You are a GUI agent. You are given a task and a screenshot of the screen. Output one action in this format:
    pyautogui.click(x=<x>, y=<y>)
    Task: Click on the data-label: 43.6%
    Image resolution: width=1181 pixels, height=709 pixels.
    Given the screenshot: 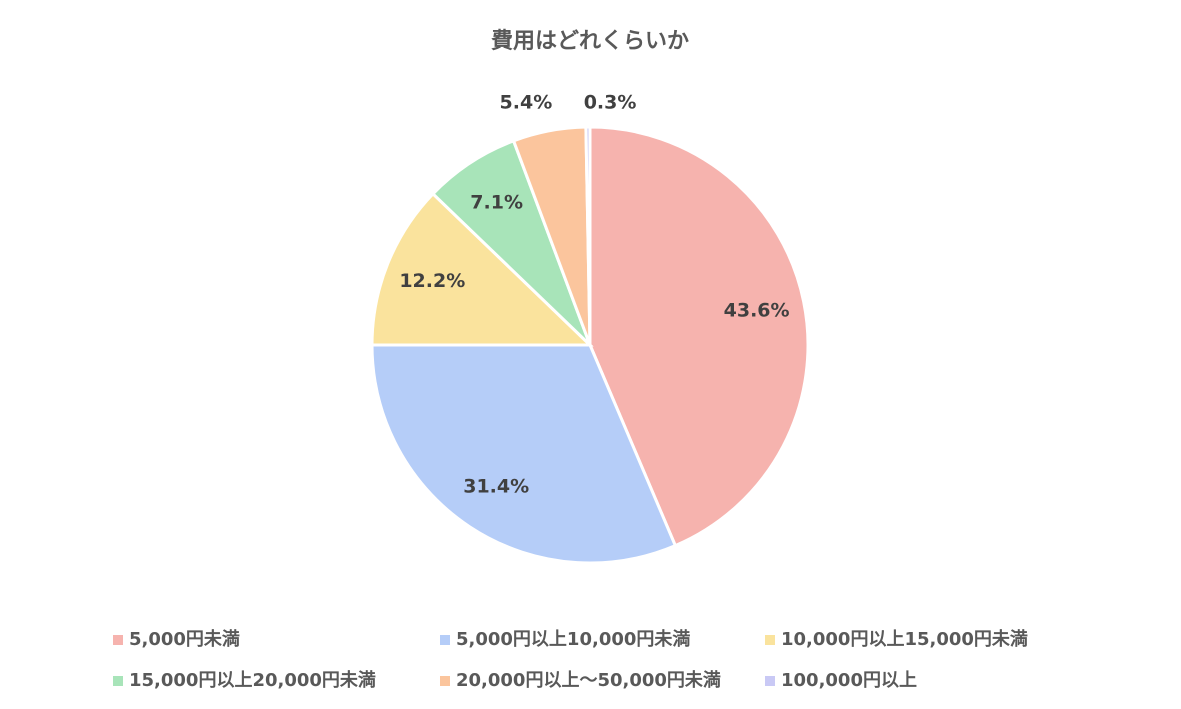 What is the action you would take?
    pyautogui.click(x=757, y=311)
    